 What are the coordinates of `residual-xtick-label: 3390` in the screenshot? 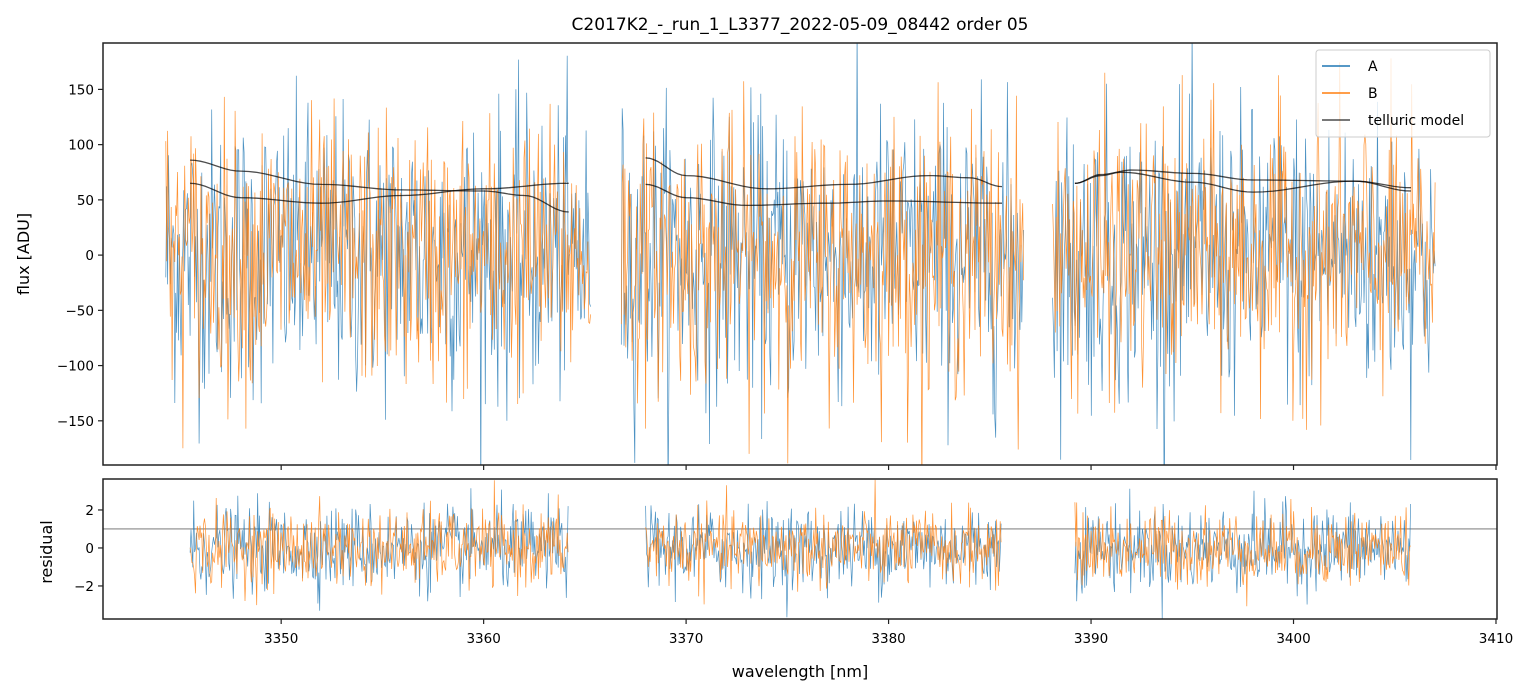 It's located at (1091, 639).